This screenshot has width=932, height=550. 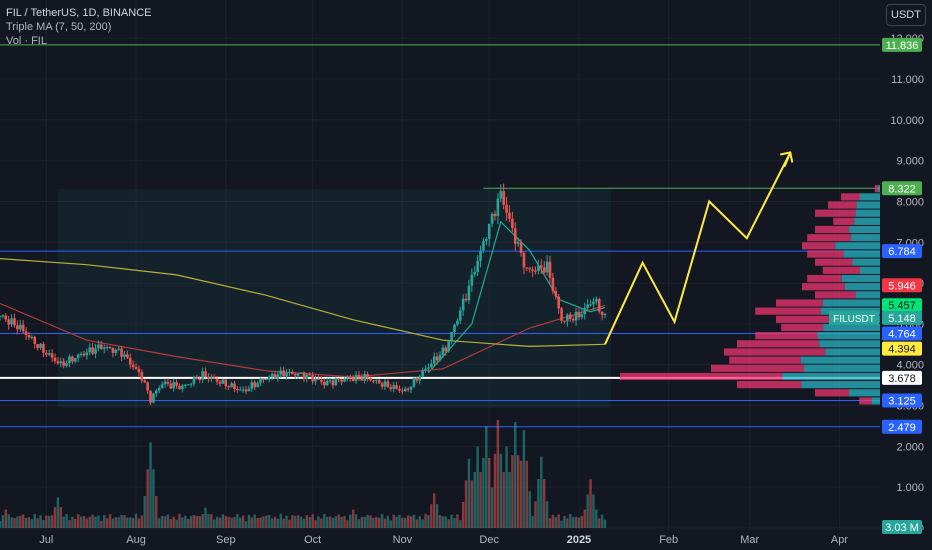 I want to click on indicator-volume: Vol · FIL, so click(x=26, y=41).